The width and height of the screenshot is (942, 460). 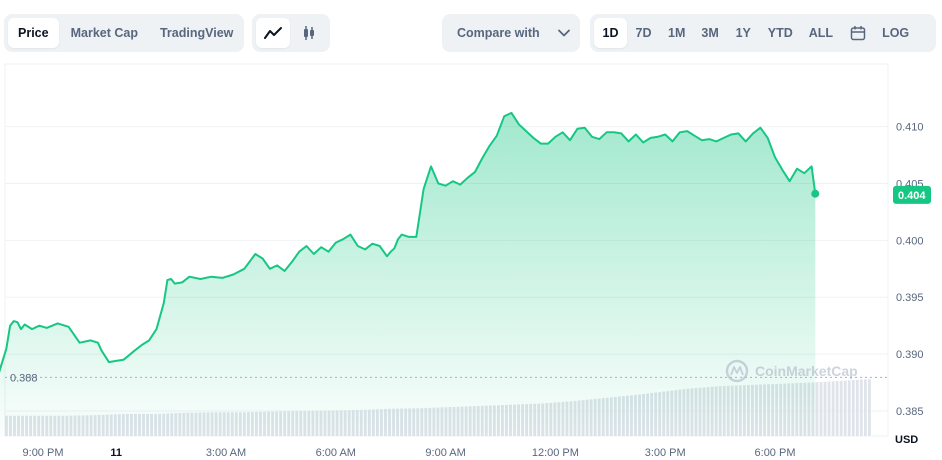 What do you see at coordinates (610, 33) in the screenshot?
I see `range-1d: 1D` at bounding box center [610, 33].